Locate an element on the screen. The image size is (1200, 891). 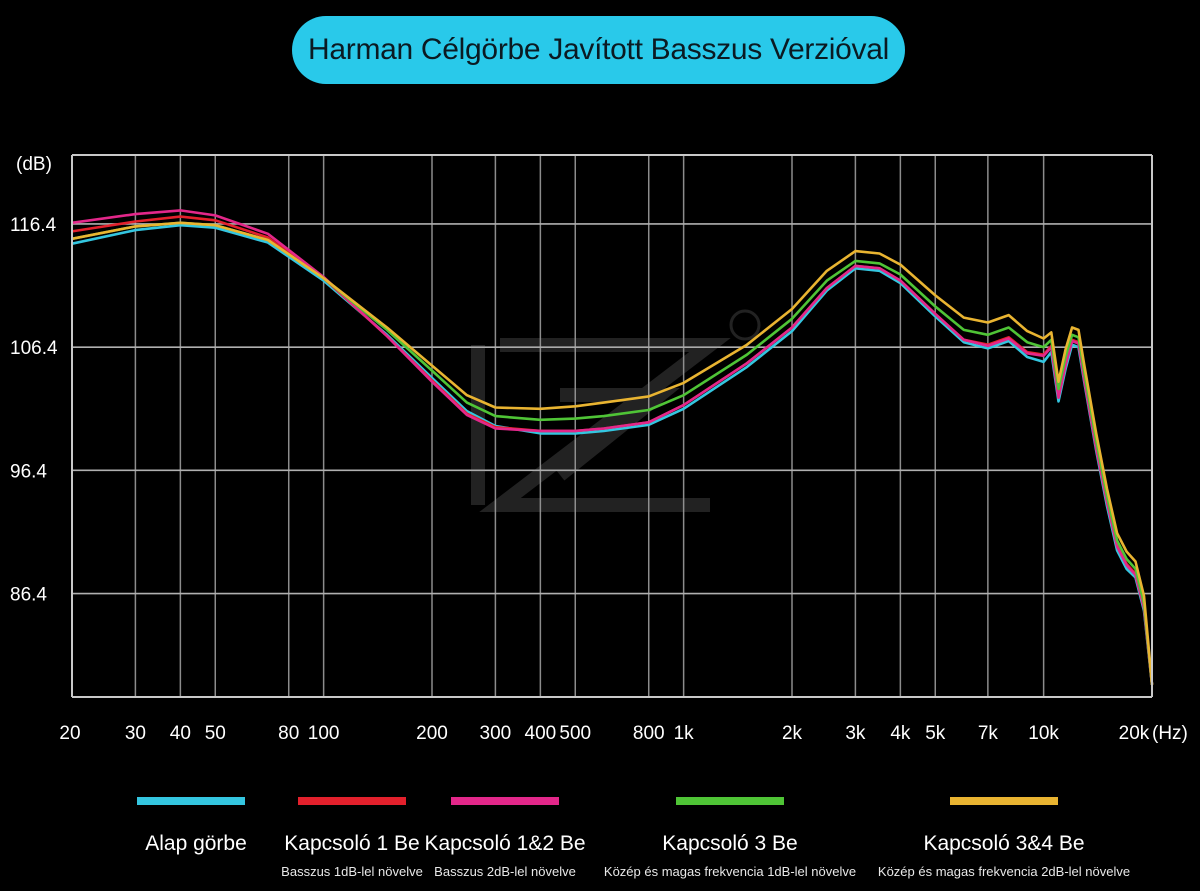
x-tick-label: 80 is located at coordinates (288, 733).